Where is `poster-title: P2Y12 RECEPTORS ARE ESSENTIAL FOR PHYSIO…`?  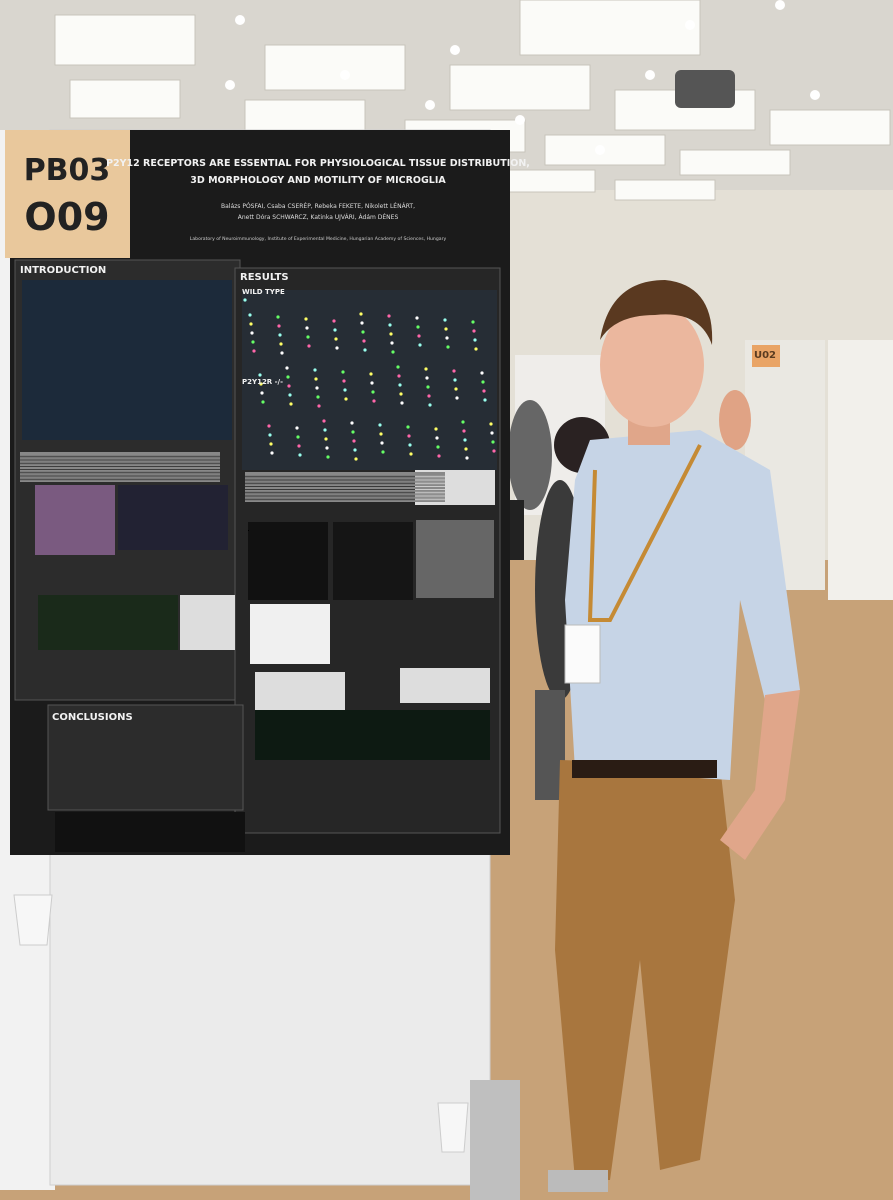
poster-title: P2Y12 RECEPTORS ARE ESSENTIAL FOR PHYSIO… is located at coordinates (318, 163).